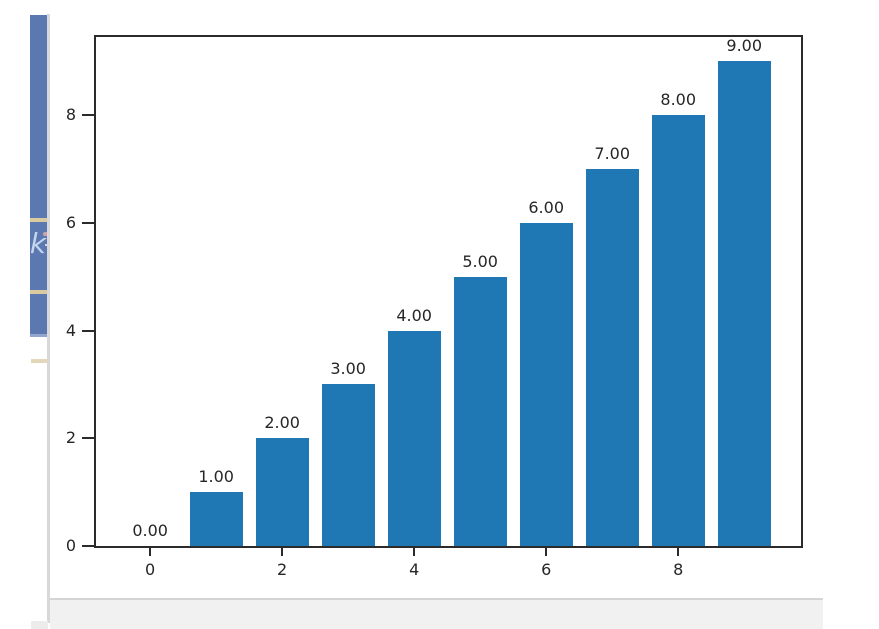  What do you see at coordinates (612, 153) in the screenshot?
I see `bar-value-label: 7.00` at bounding box center [612, 153].